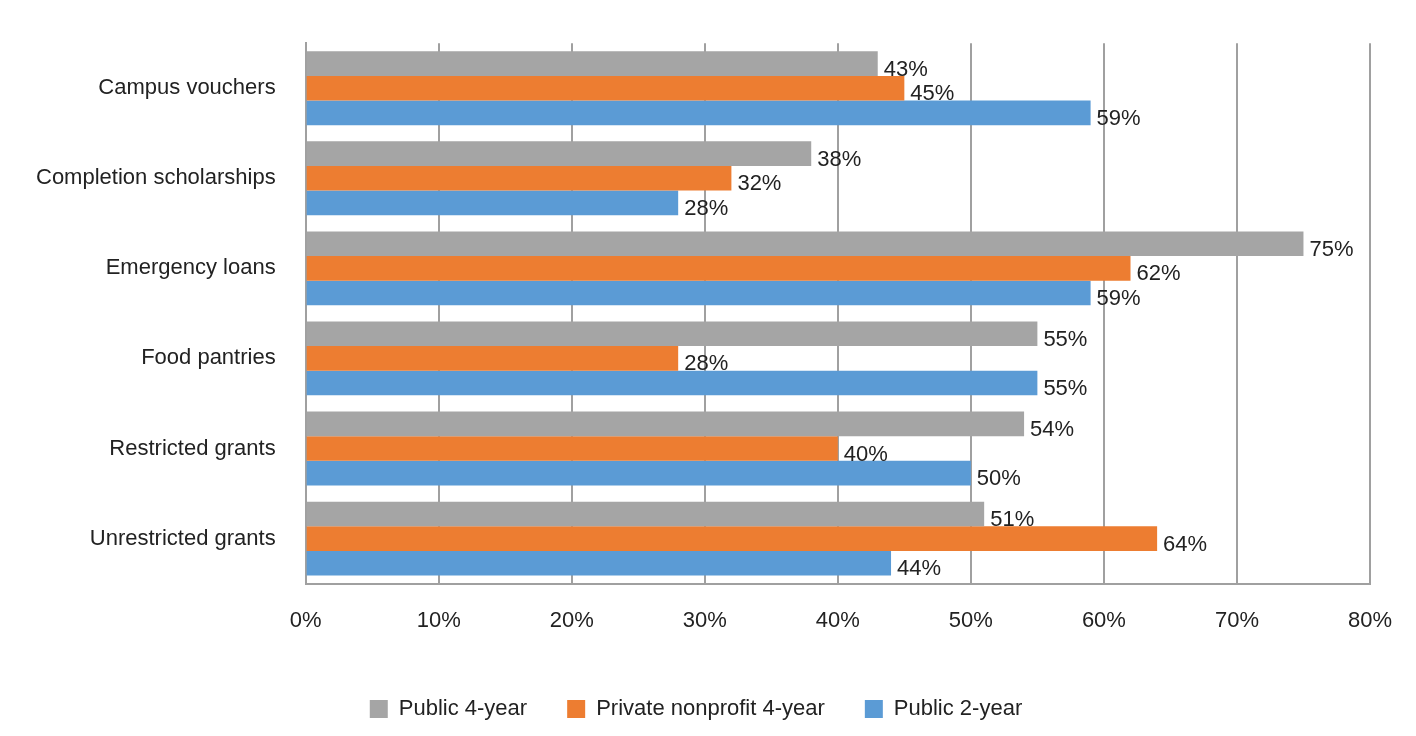  Describe the element at coordinates (905, 68) in the screenshot. I see `data-label: 43%` at that location.